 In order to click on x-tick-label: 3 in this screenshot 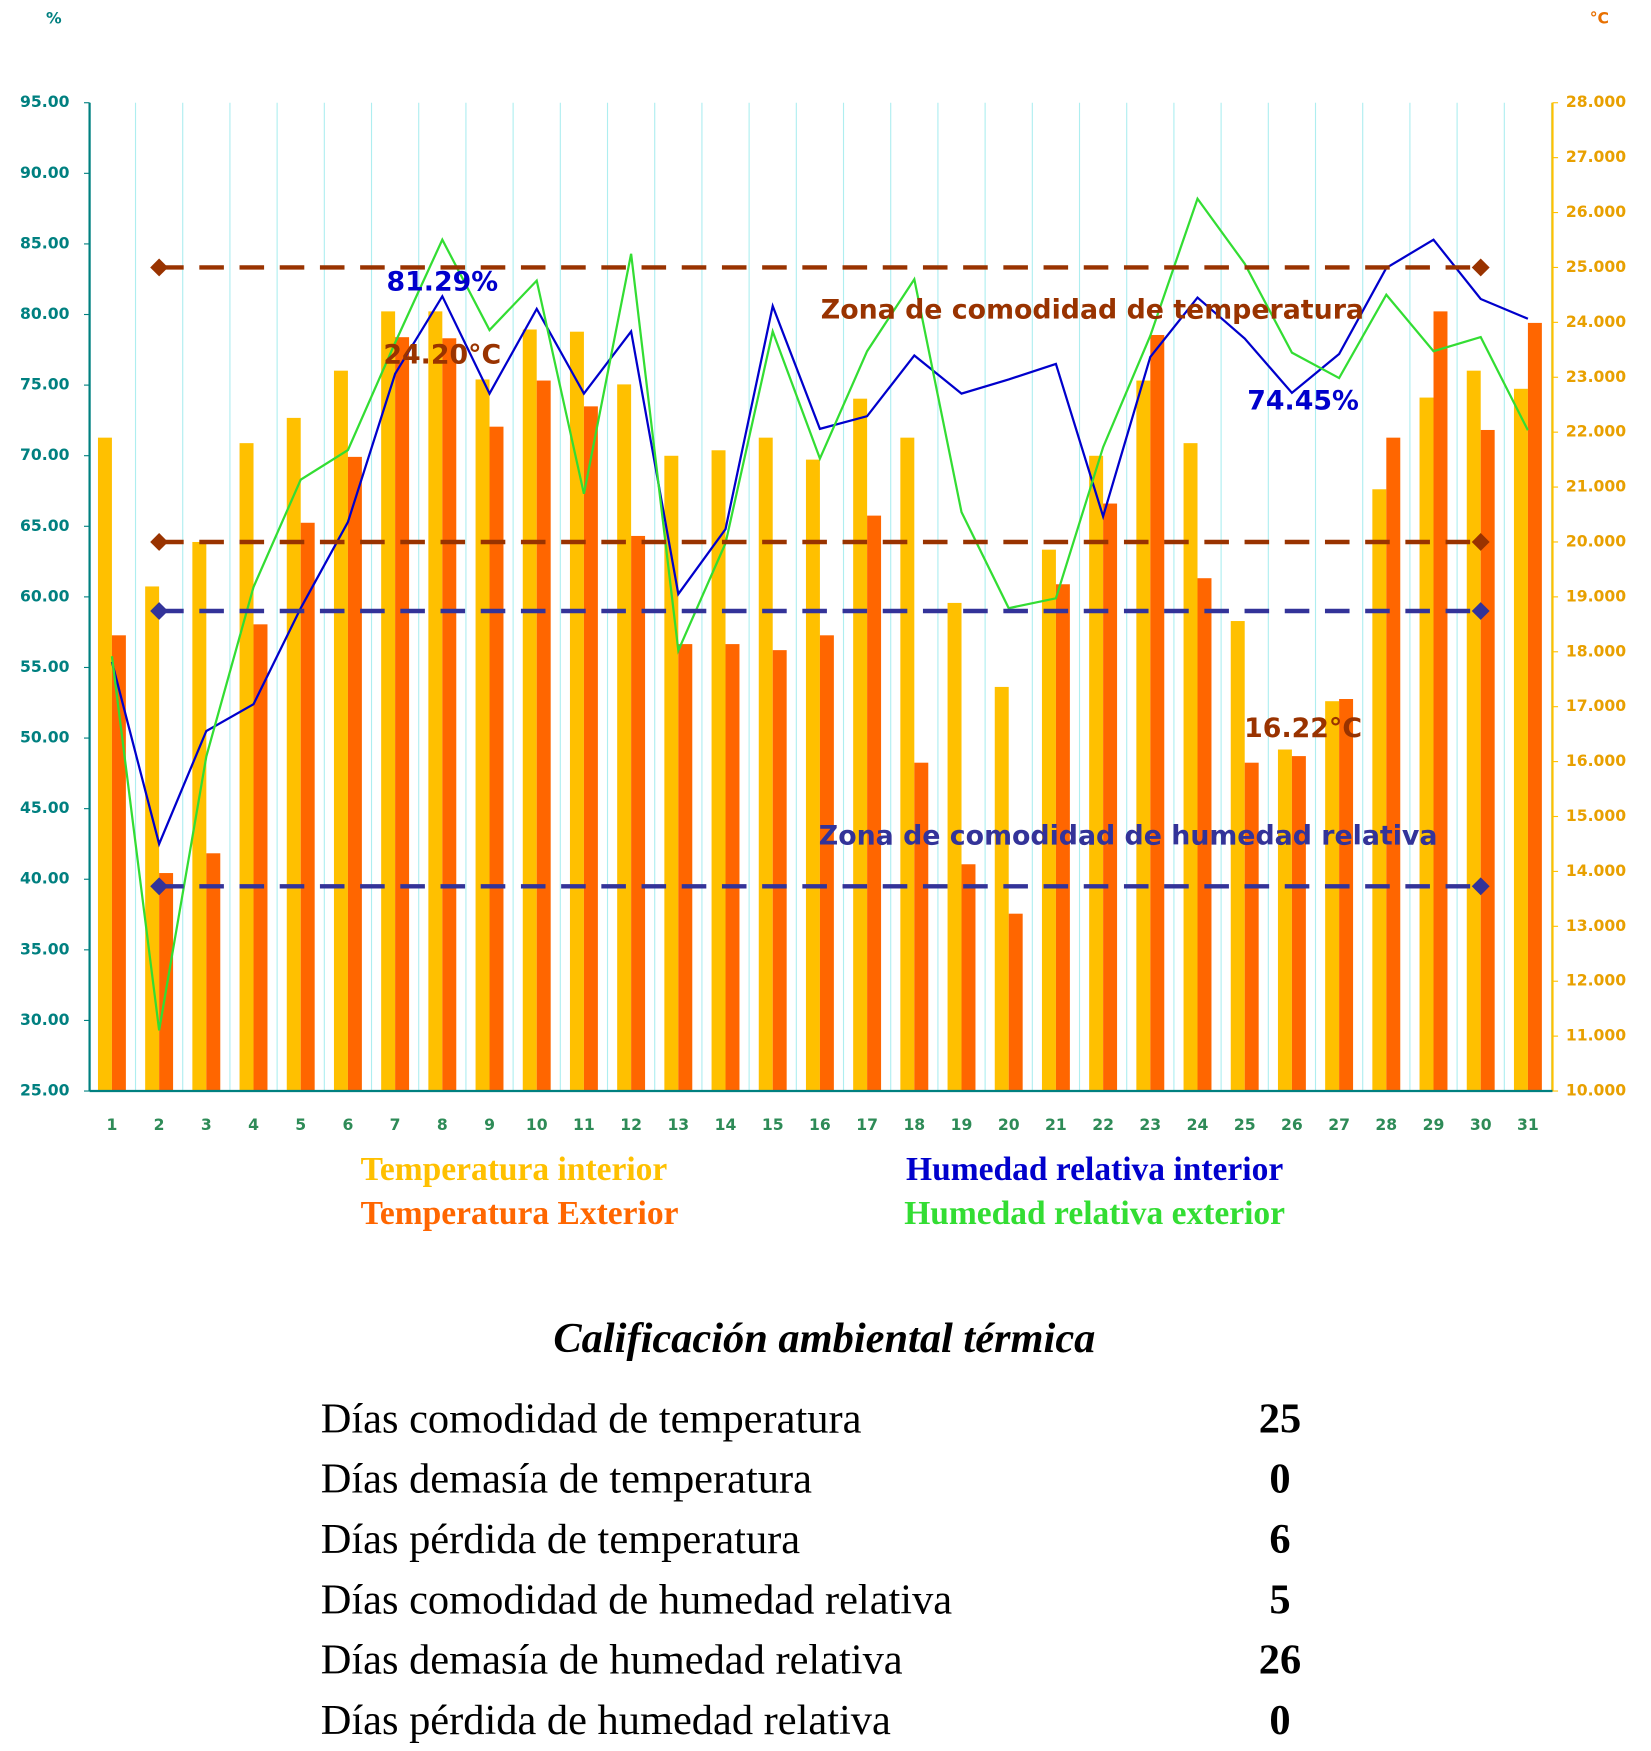, I will do `click(206, 1124)`.